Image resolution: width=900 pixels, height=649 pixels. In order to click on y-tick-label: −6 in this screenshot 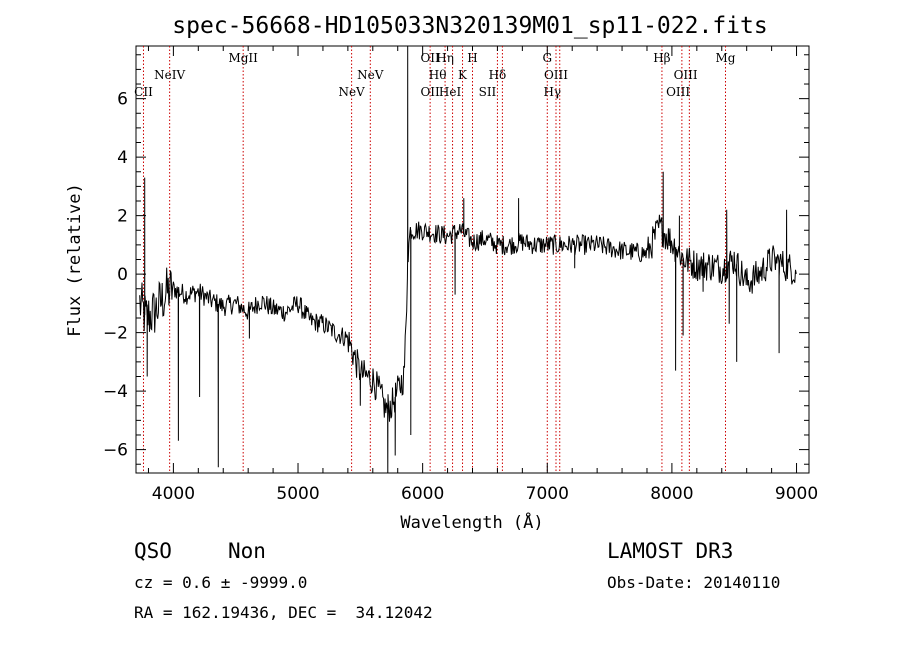, I will do `click(115, 451)`.